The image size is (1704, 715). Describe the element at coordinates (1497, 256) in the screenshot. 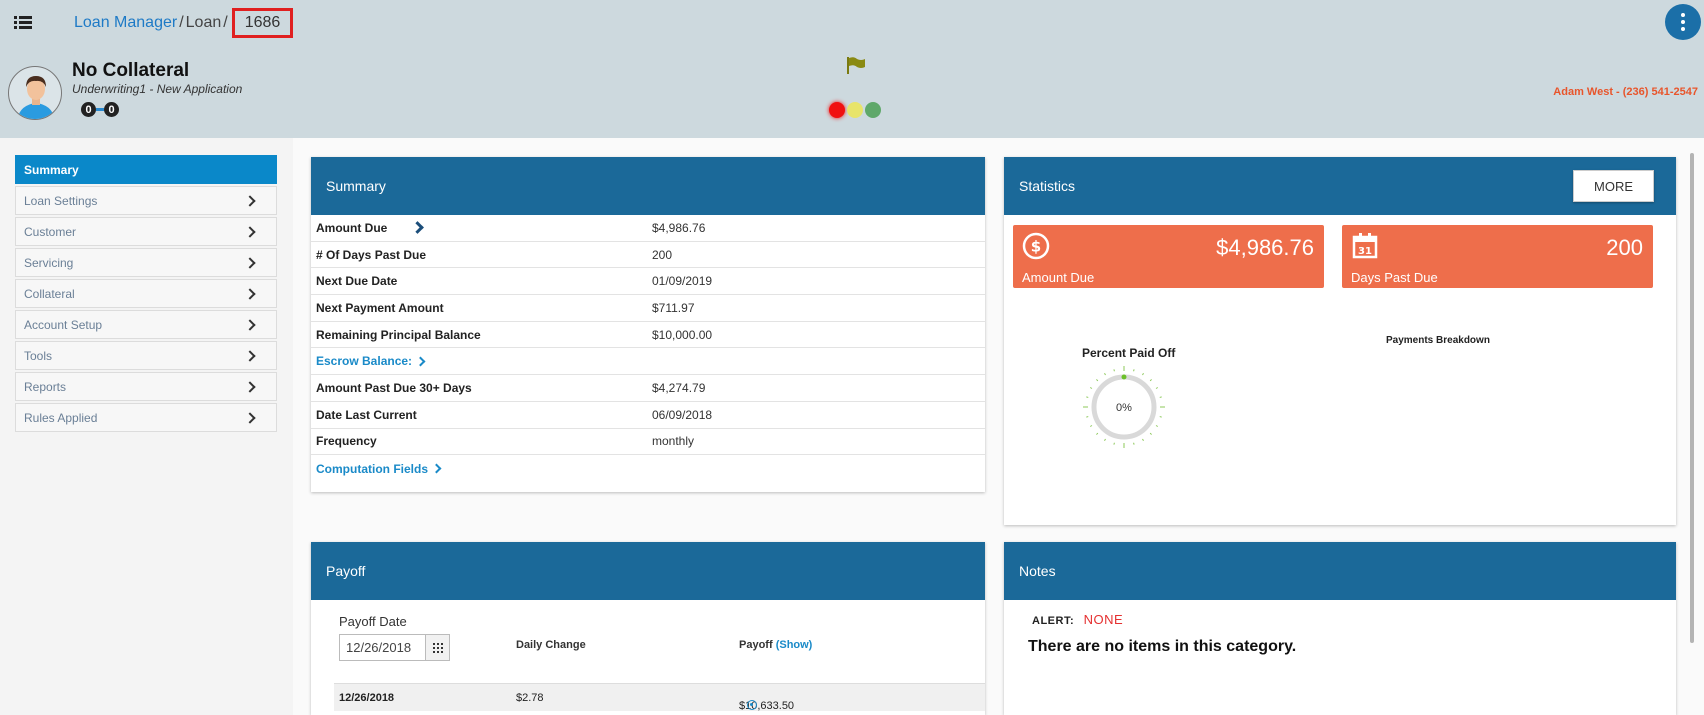

I see `days-past-due-card: 31 200 Days Past Due` at that location.